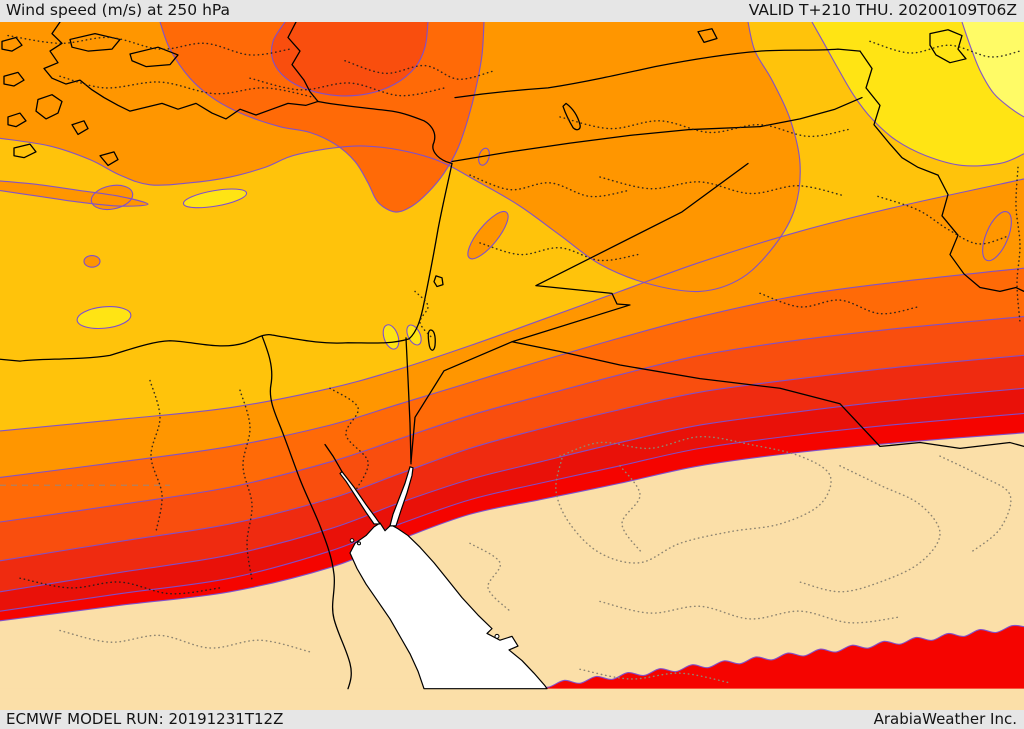 The height and width of the screenshot is (729, 1024). Describe the element at coordinates (443, 578) in the screenshot. I see `red-sea-minimum` at that location.